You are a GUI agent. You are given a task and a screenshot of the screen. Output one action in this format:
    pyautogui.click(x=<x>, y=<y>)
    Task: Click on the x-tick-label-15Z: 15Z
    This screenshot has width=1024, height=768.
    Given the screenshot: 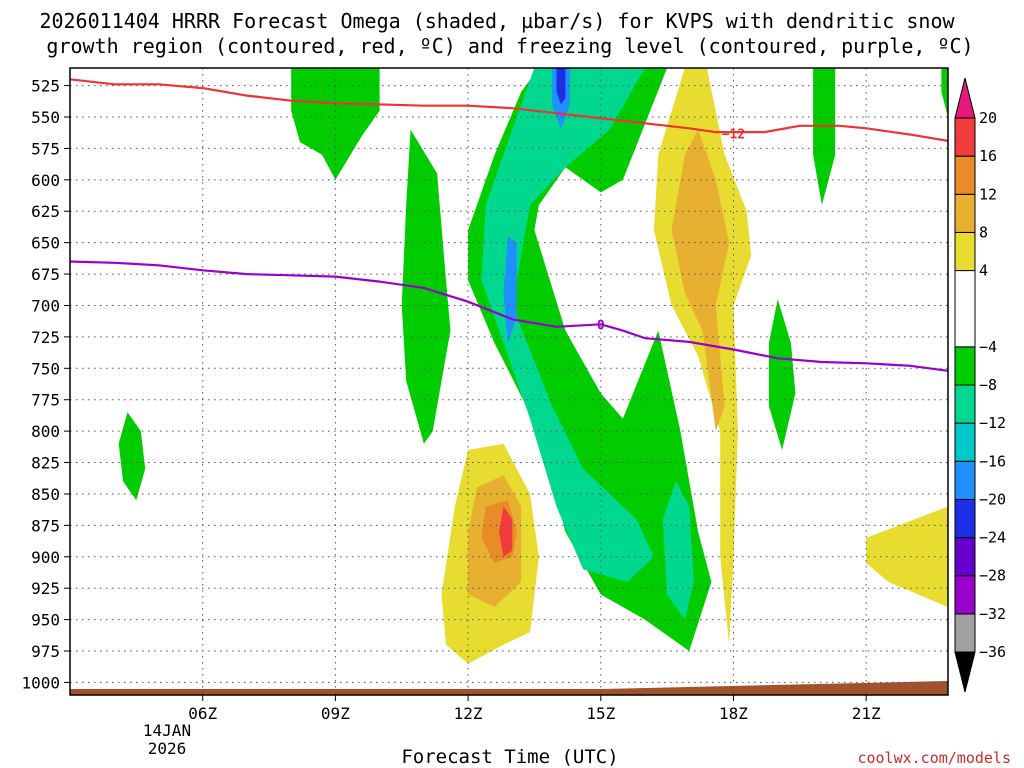 What is the action you would take?
    pyautogui.click(x=600, y=713)
    